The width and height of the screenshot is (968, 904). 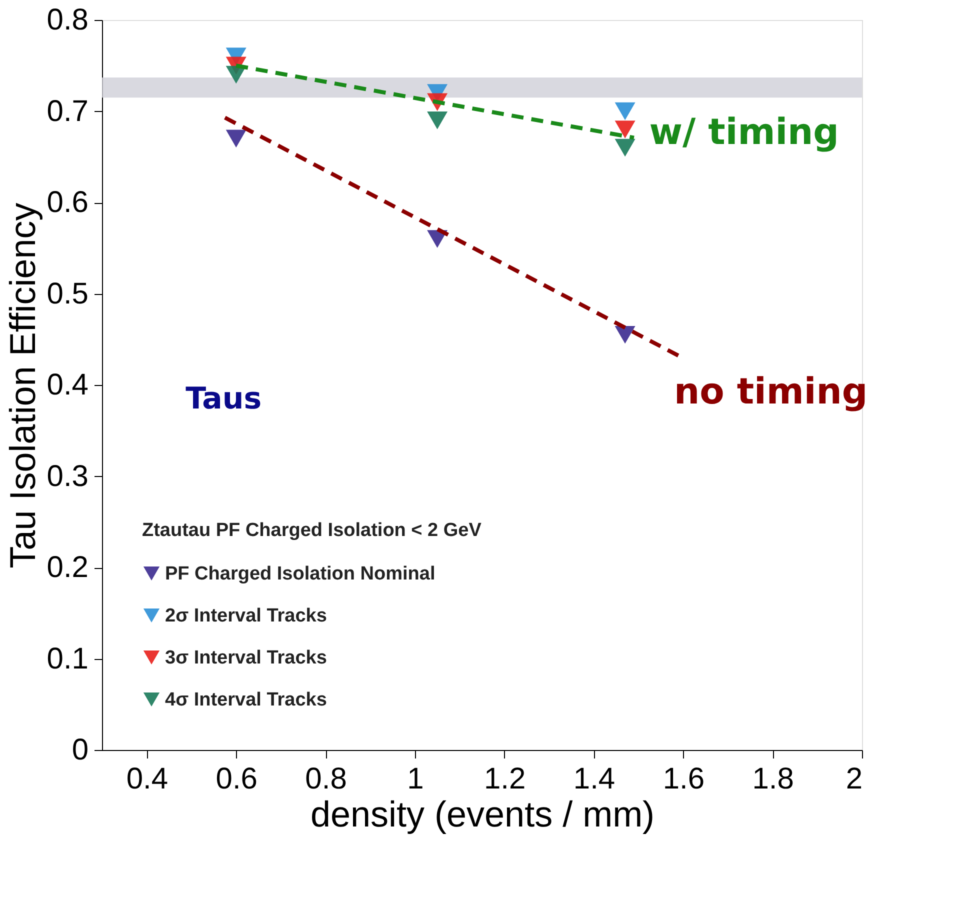 What do you see at coordinates (415, 779) in the screenshot?
I see `x-tick-label: 1` at bounding box center [415, 779].